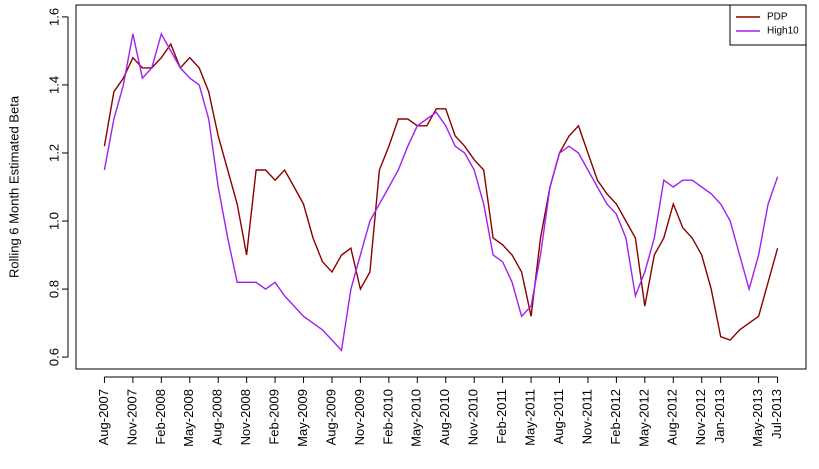  What do you see at coordinates (160, 417) in the screenshot?
I see `x-tick-label: Feb-2008` at bounding box center [160, 417].